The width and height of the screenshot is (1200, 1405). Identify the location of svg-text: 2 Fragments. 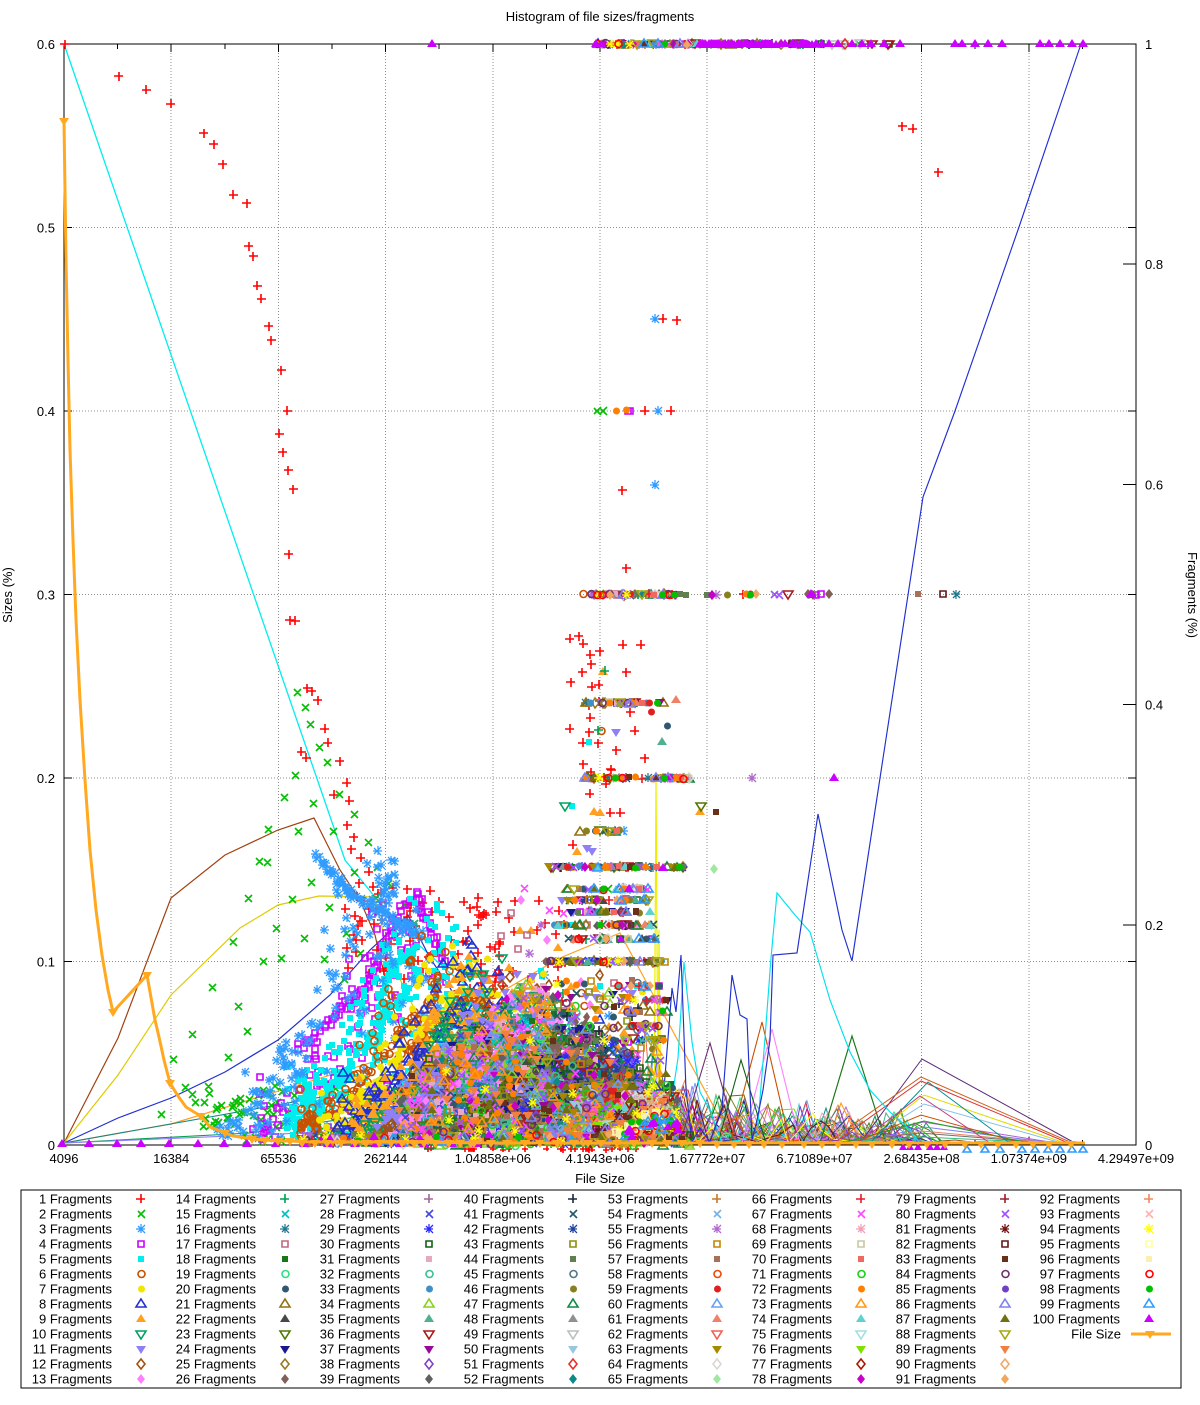
(75, 1214).